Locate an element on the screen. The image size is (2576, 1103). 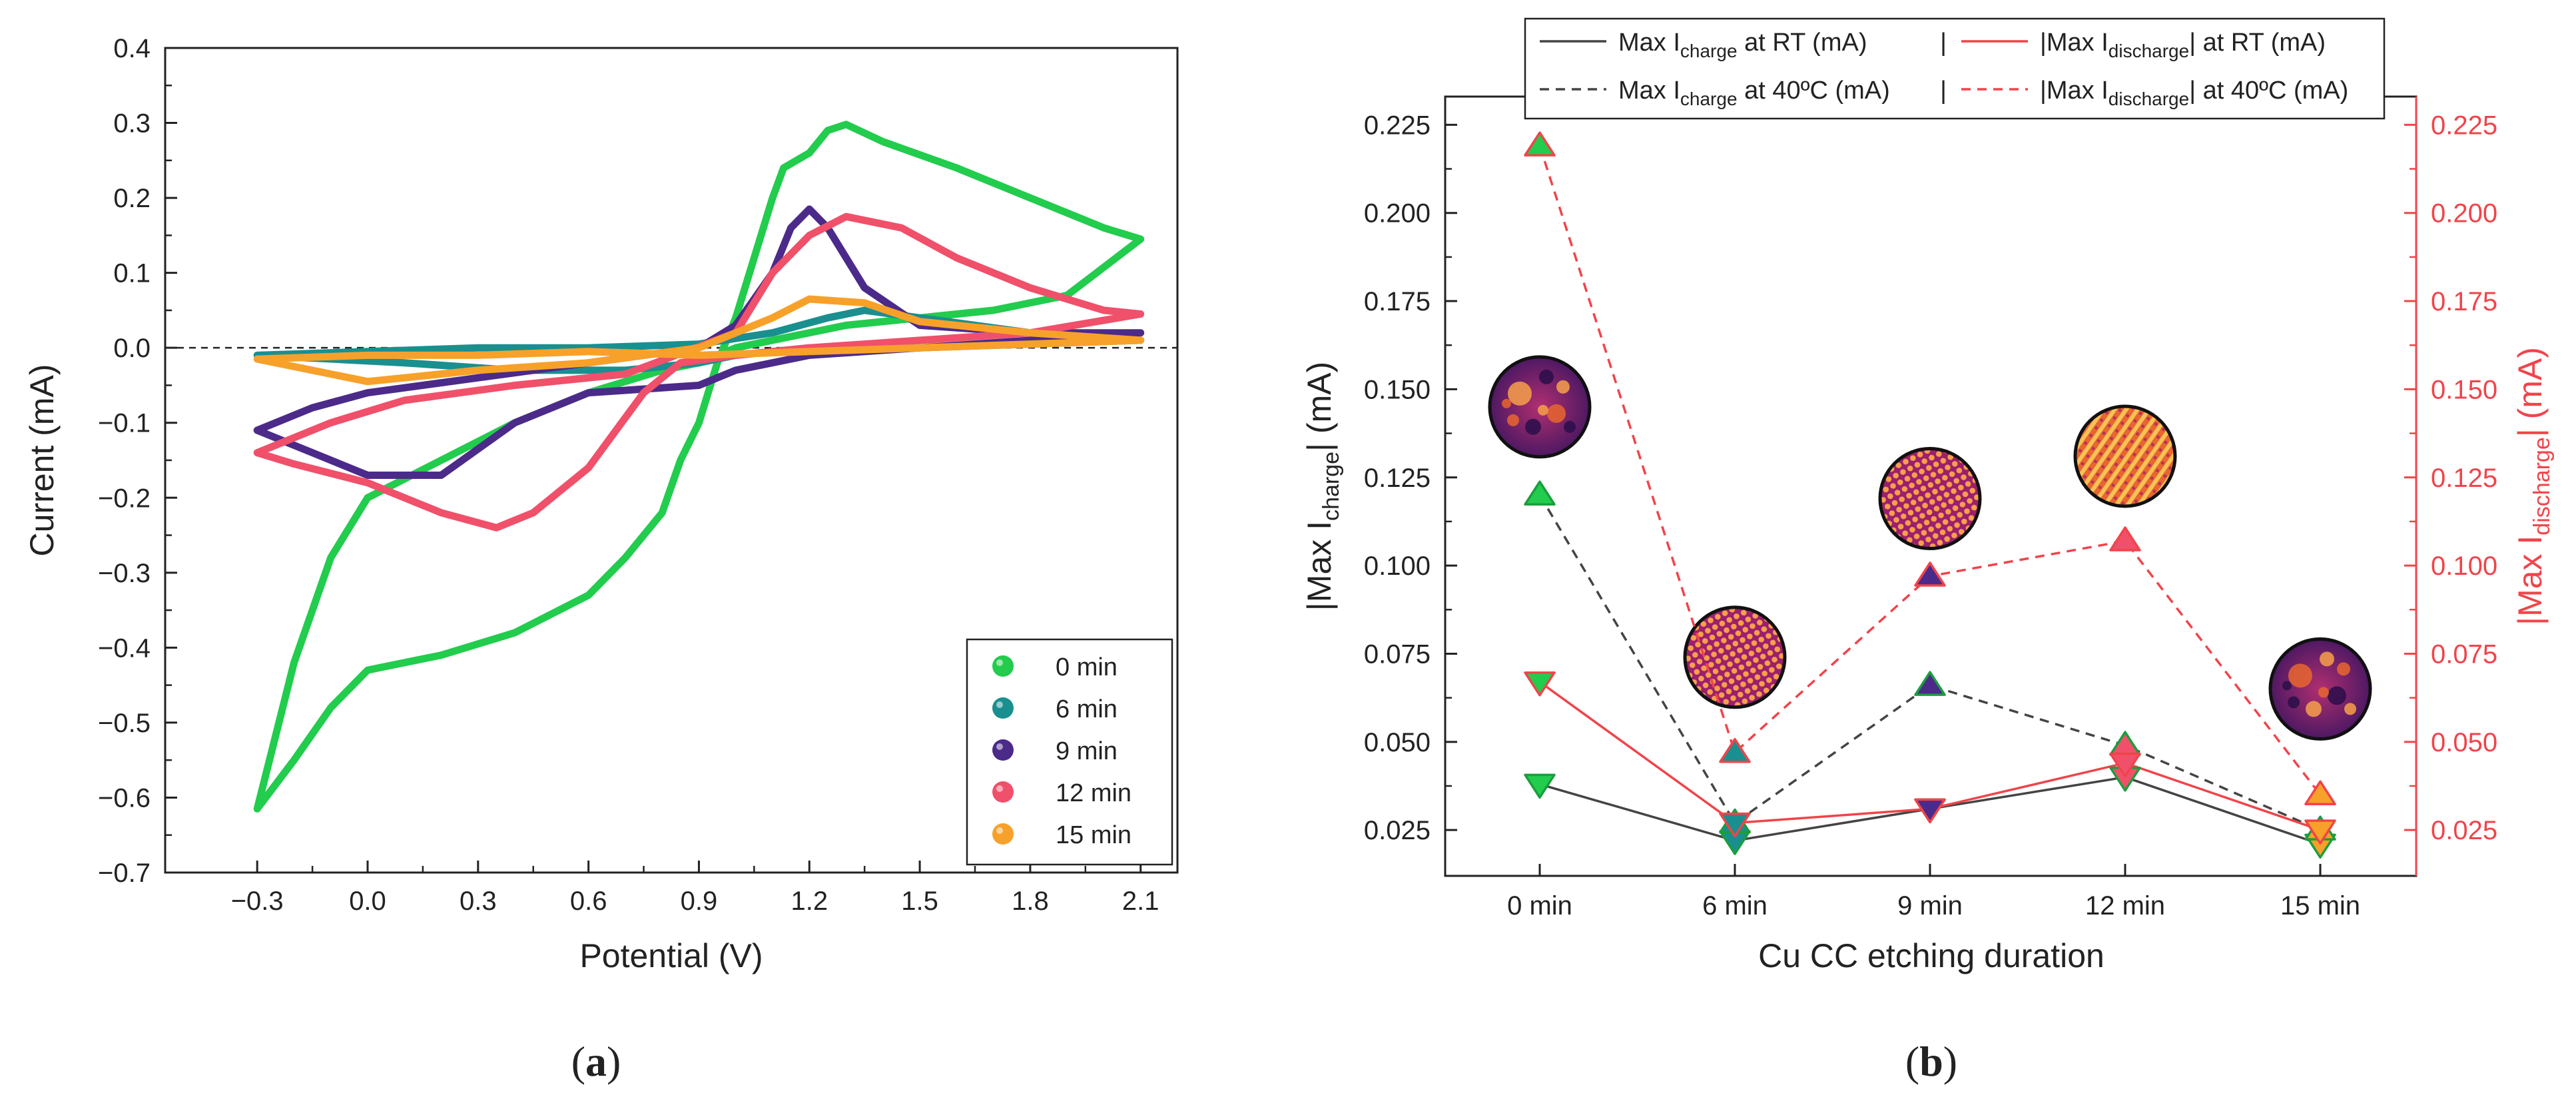
panel-a-x-tick-label: 1.8 is located at coordinates (1030, 901).